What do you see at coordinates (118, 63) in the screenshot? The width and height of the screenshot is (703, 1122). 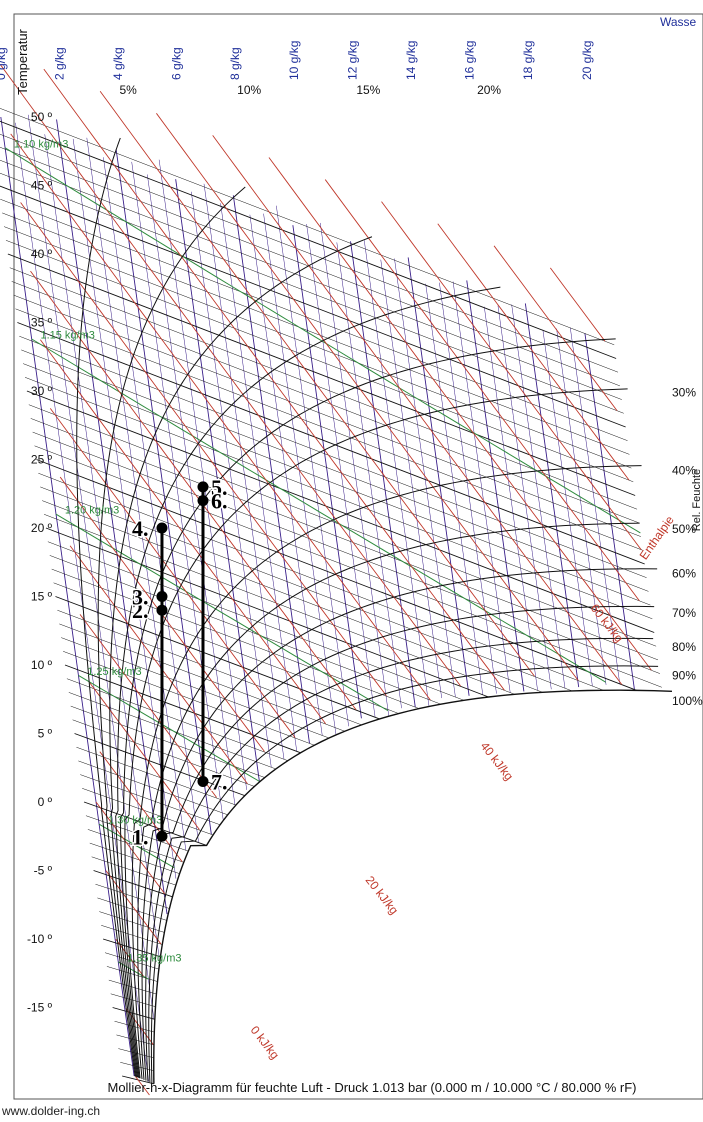 I see `x-tick-label: 4 g/kg` at bounding box center [118, 63].